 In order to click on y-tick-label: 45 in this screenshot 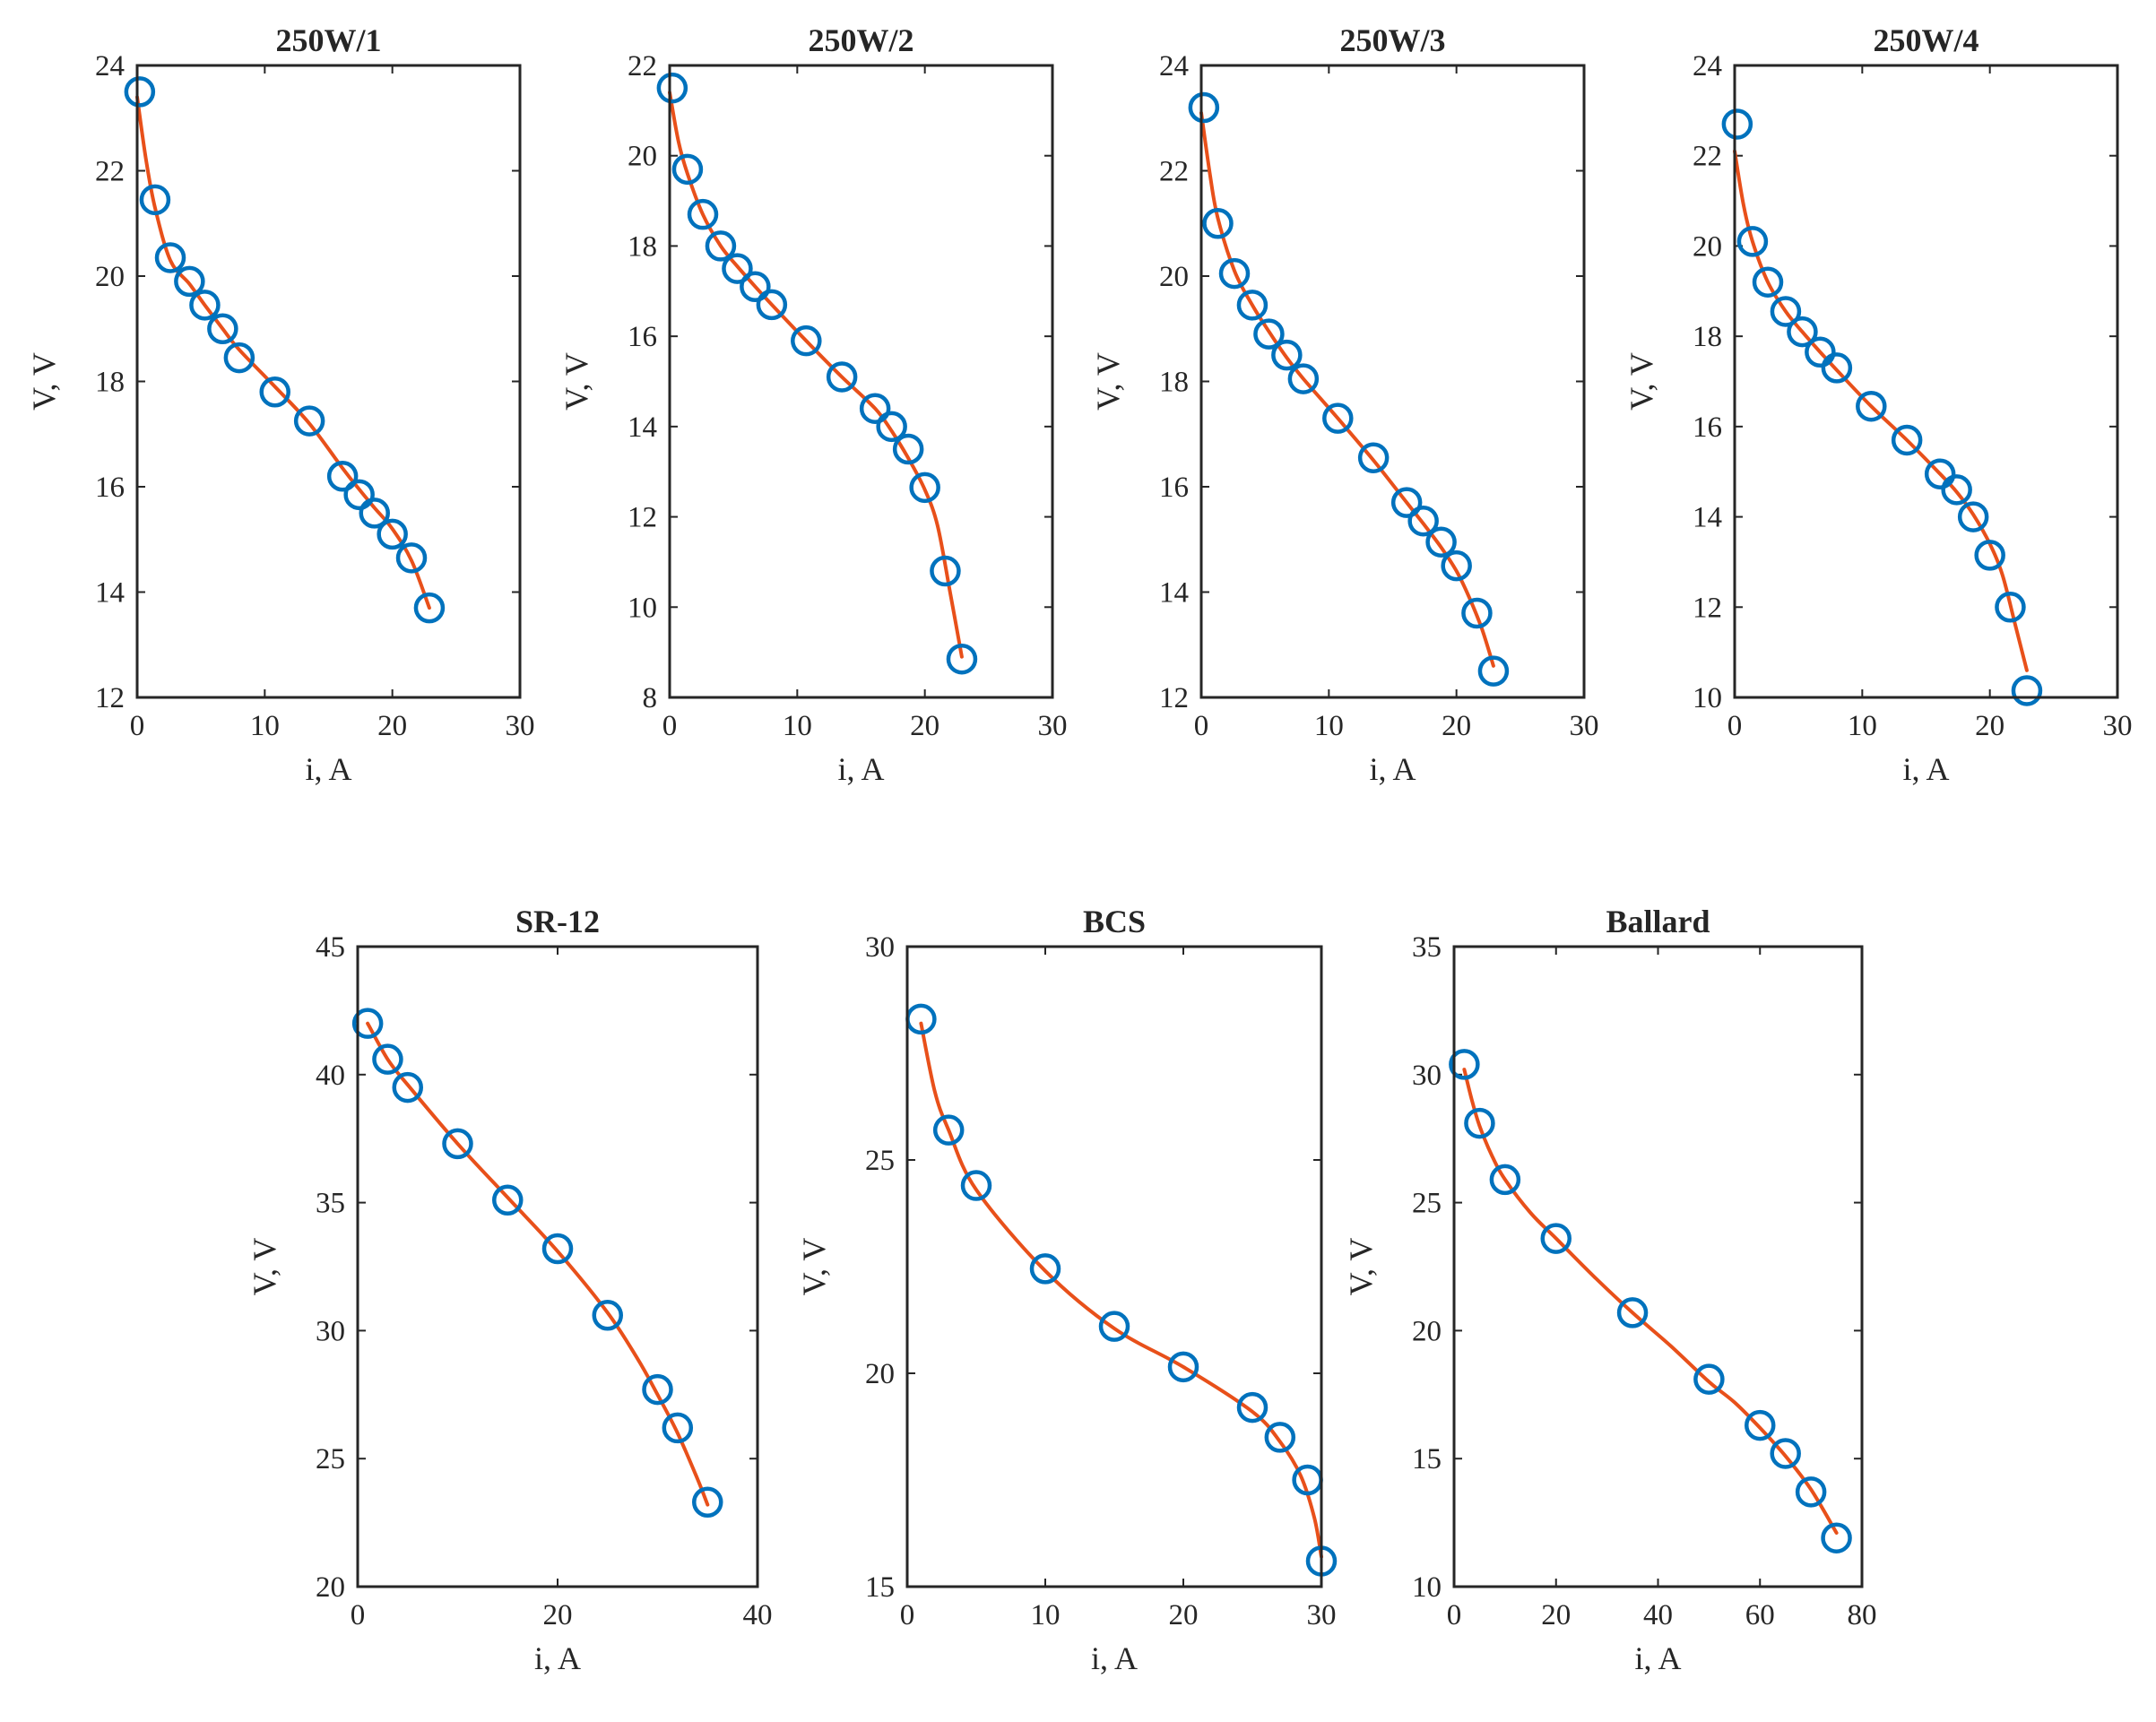, I will do `click(331, 947)`.